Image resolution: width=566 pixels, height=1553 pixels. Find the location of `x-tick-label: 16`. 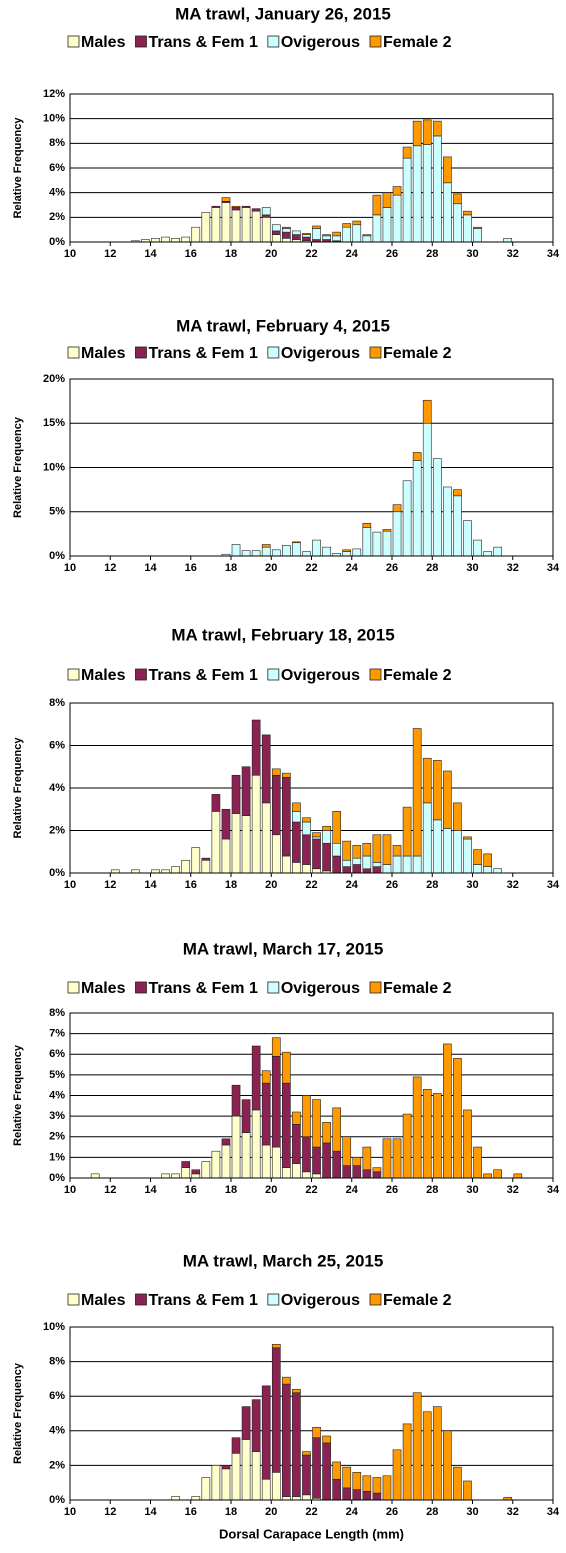

x-tick-label: 16 is located at coordinates (191, 568).